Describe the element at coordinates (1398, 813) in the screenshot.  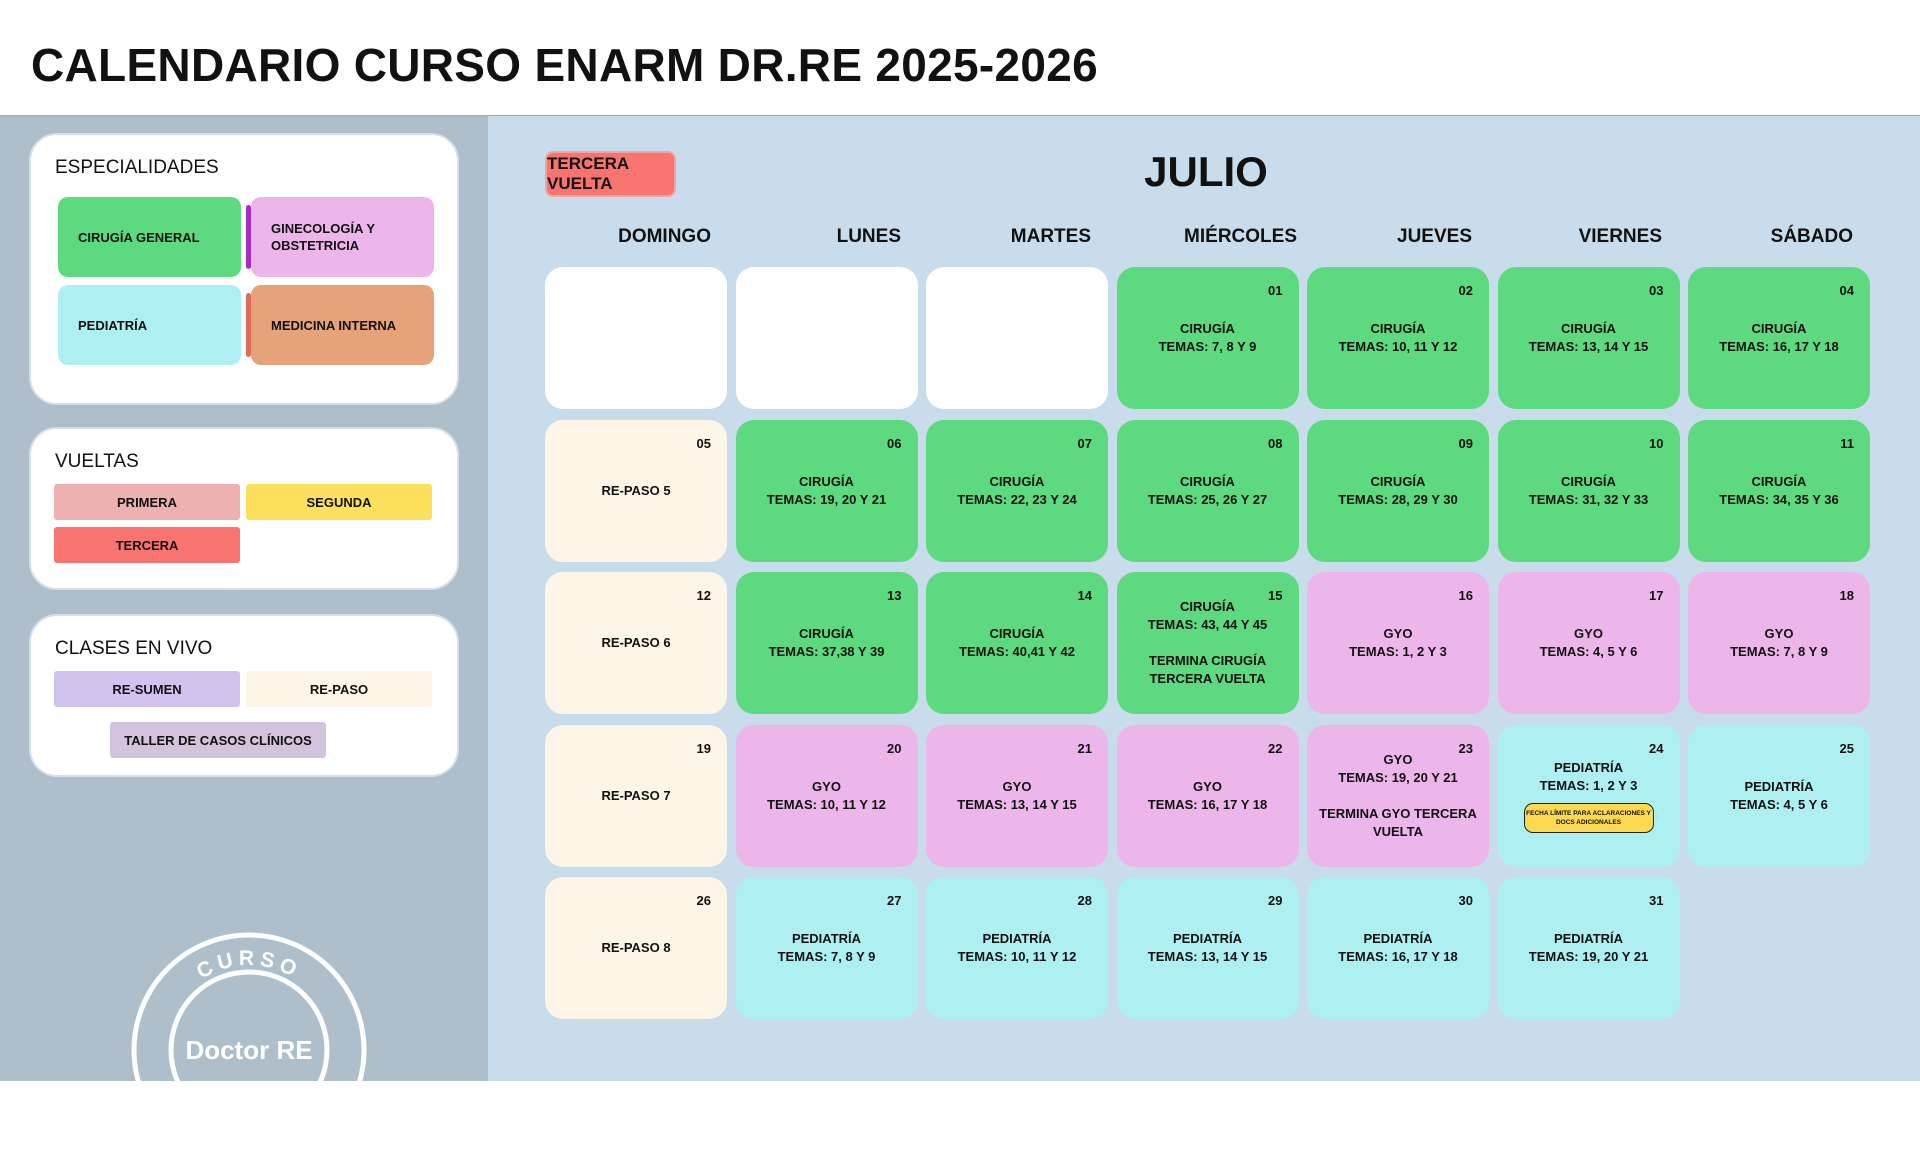
I see `day-line: TERMINA GYO TERCERA` at that location.